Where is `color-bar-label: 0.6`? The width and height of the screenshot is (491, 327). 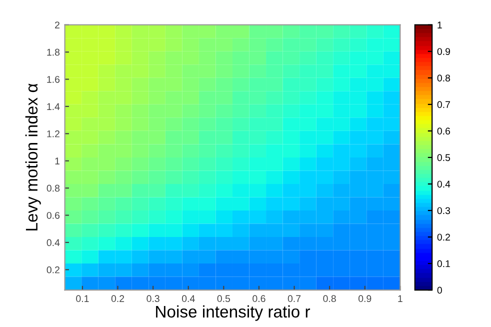
color-bar-label: 0.6 is located at coordinates (443, 131).